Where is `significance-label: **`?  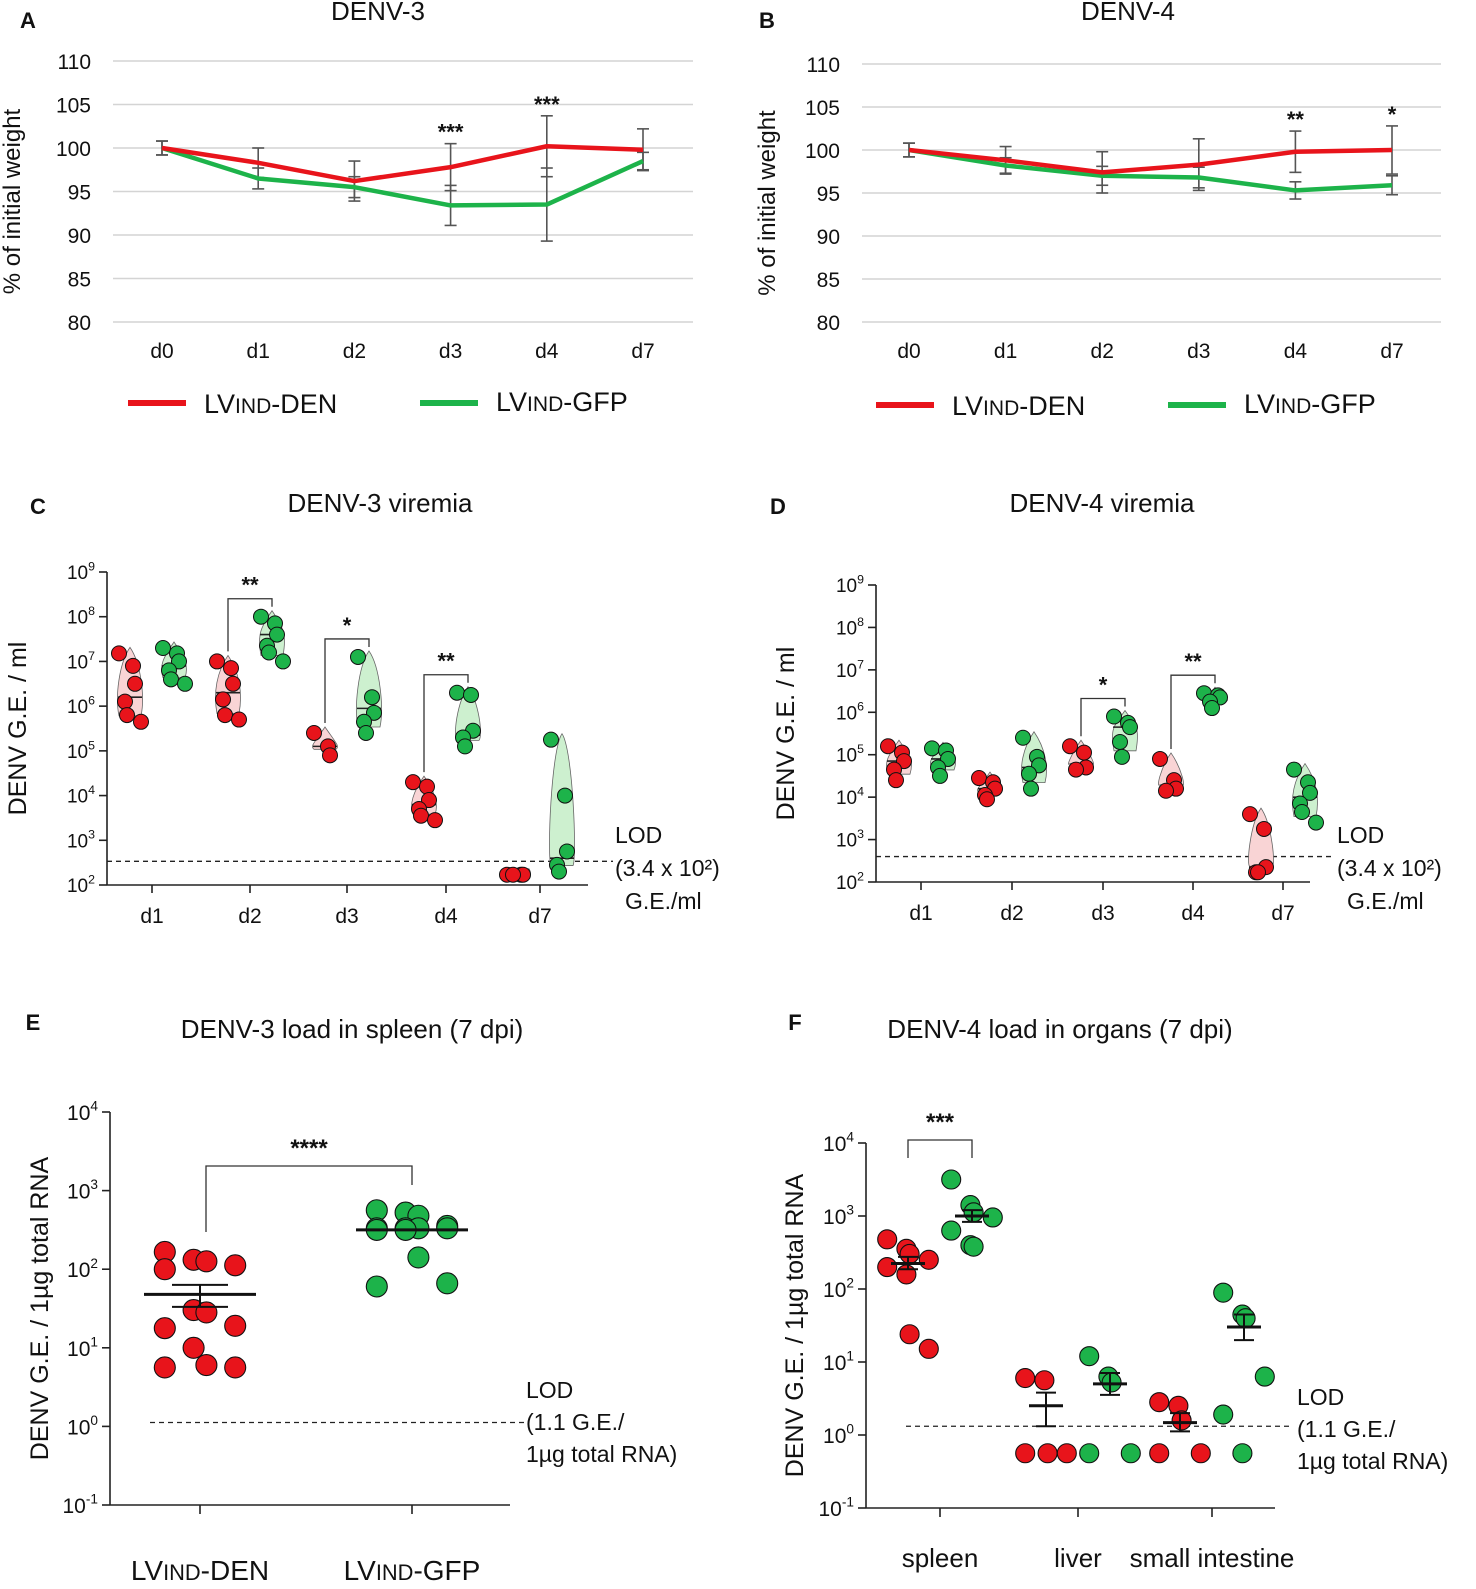
significance-label: ** is located at coordinates (250, 585).